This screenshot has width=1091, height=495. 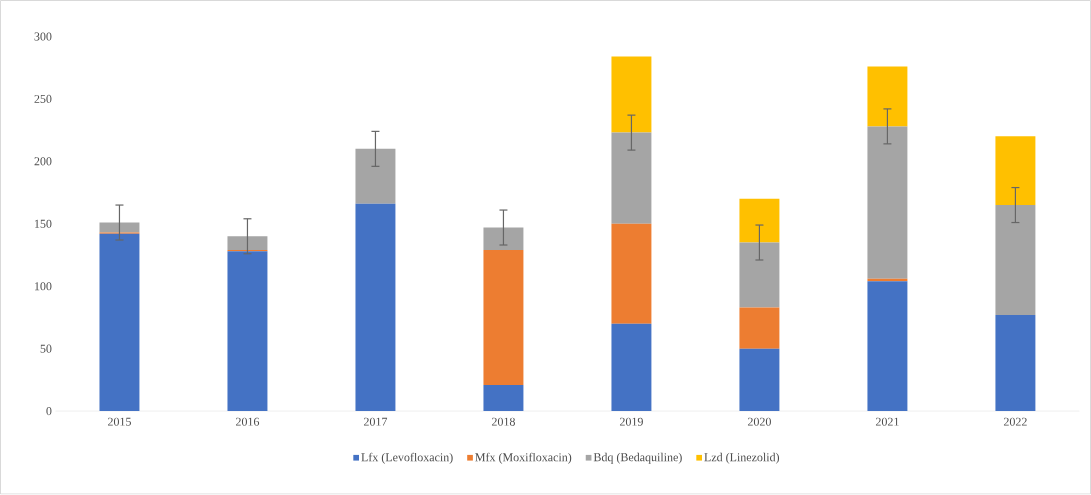 I want to click on x-tick-label: 2019, so click(x=631, y=421).